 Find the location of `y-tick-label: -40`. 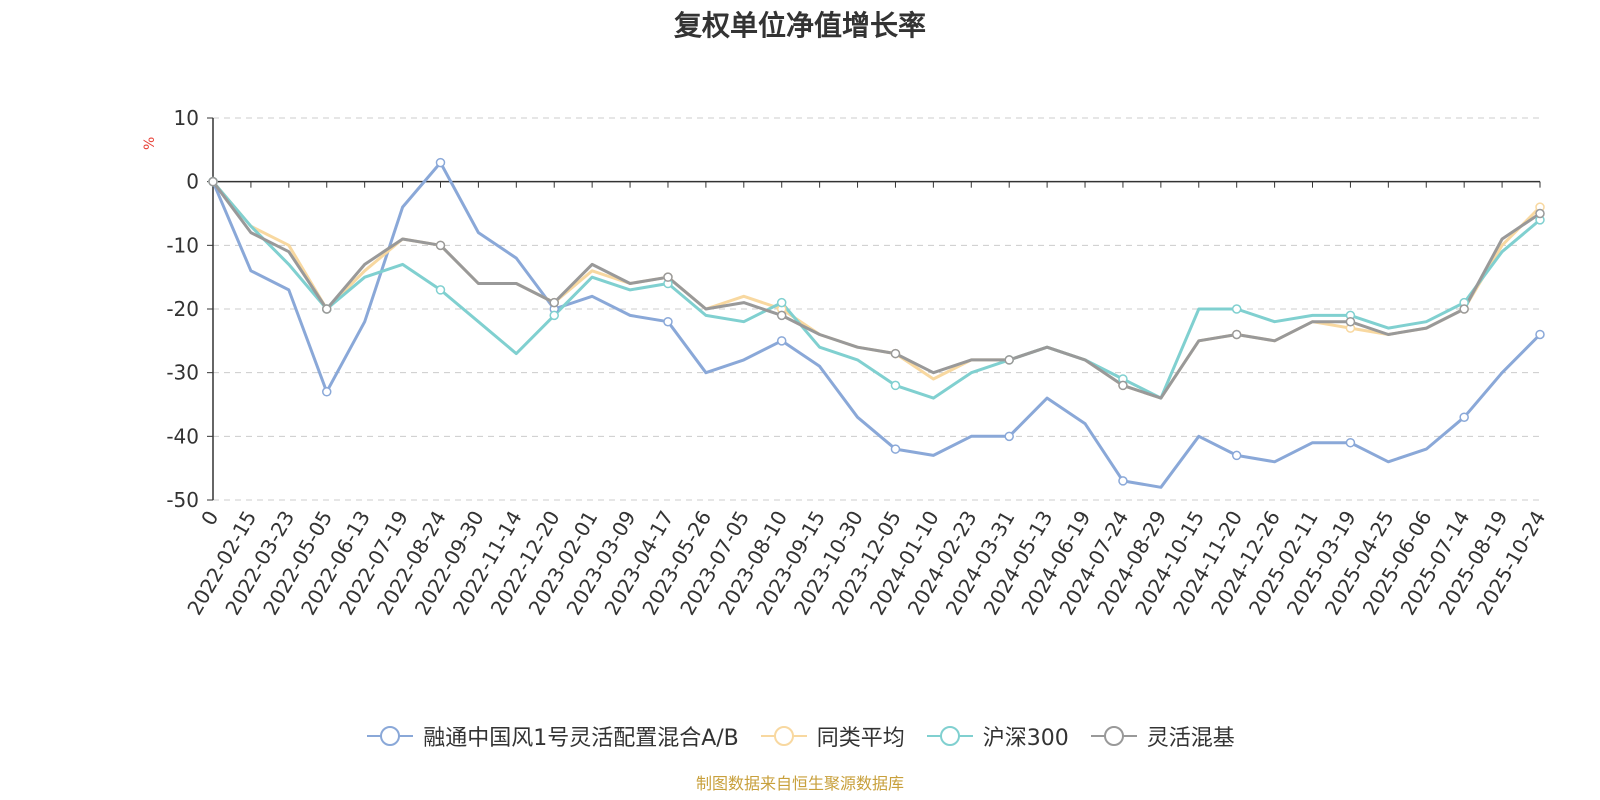

y-tick-label: -40 is located at coordinates (182, 436).